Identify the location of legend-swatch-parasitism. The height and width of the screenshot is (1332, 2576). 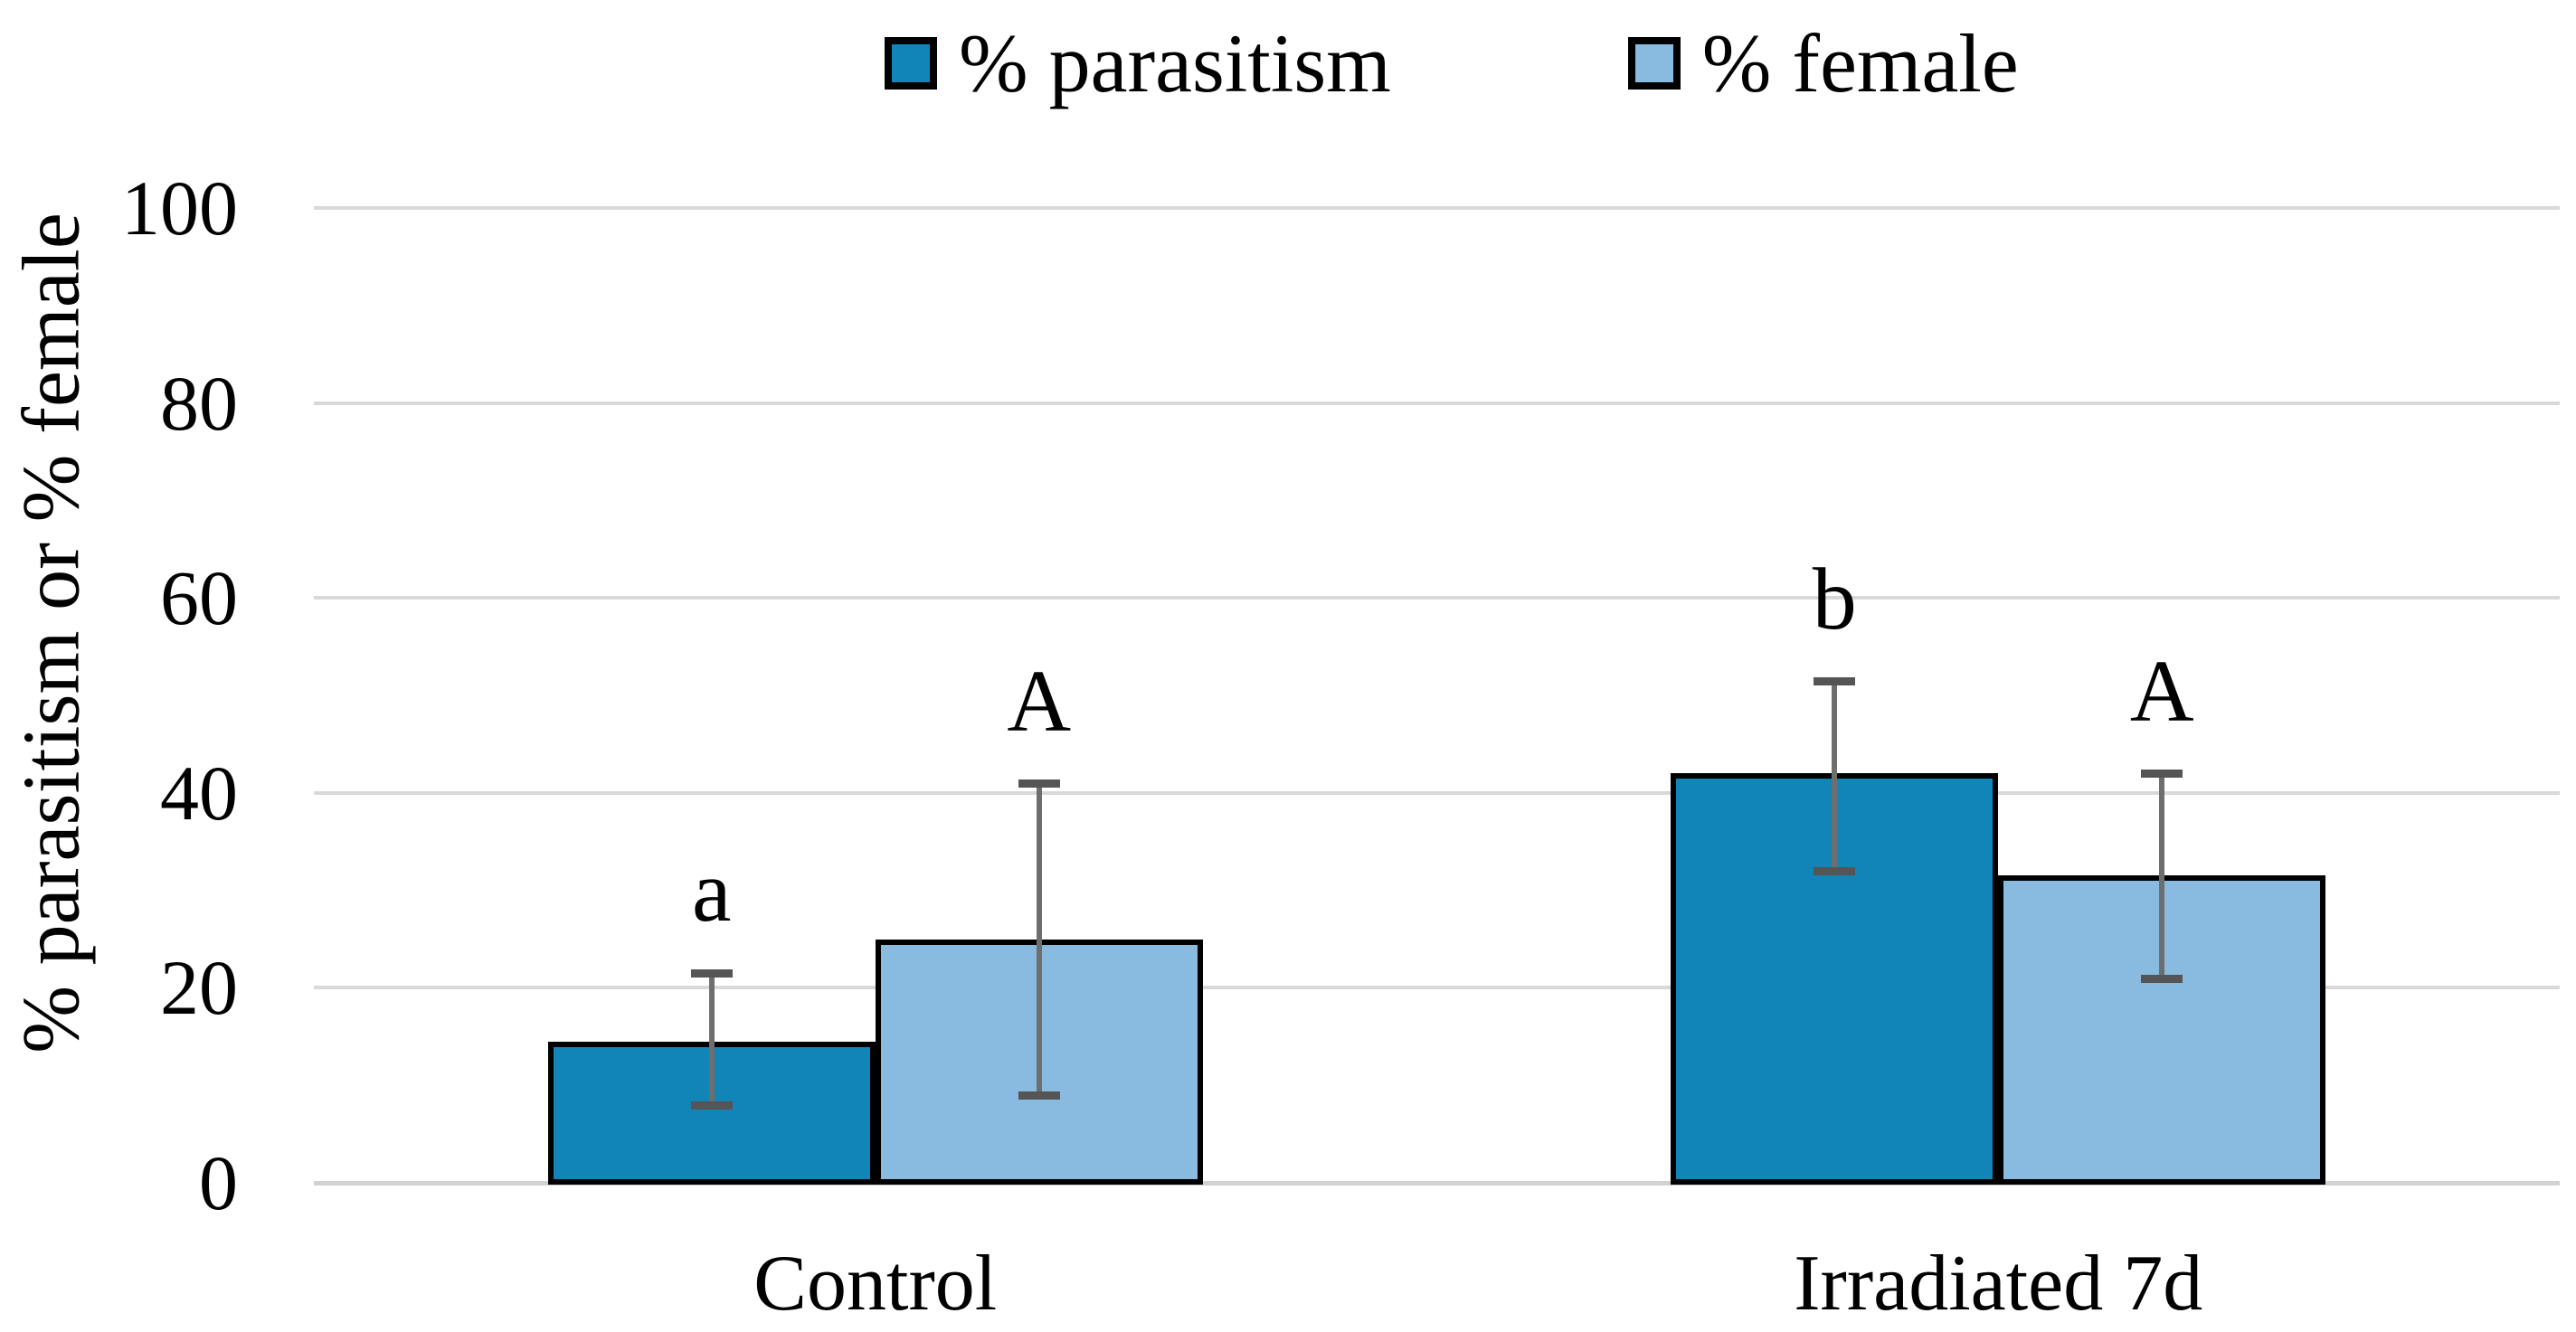
(911, 63).